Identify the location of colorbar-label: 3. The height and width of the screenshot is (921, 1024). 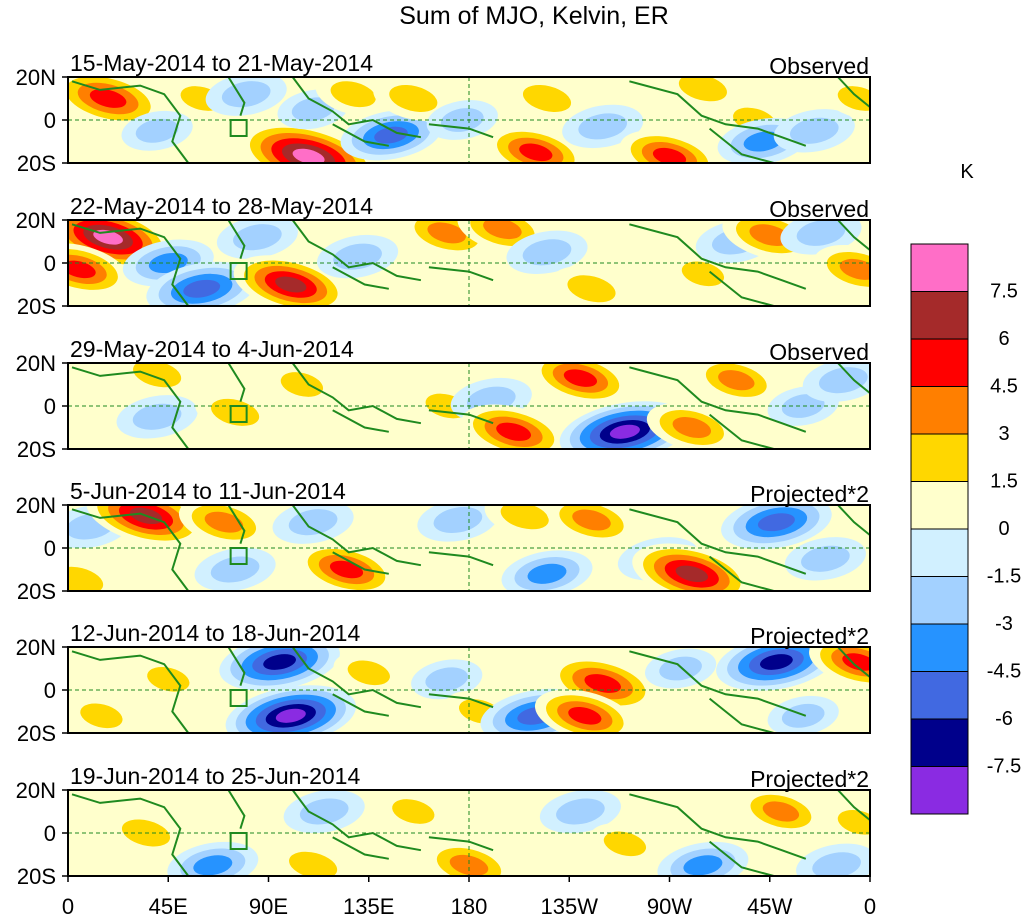
(1003, 434).